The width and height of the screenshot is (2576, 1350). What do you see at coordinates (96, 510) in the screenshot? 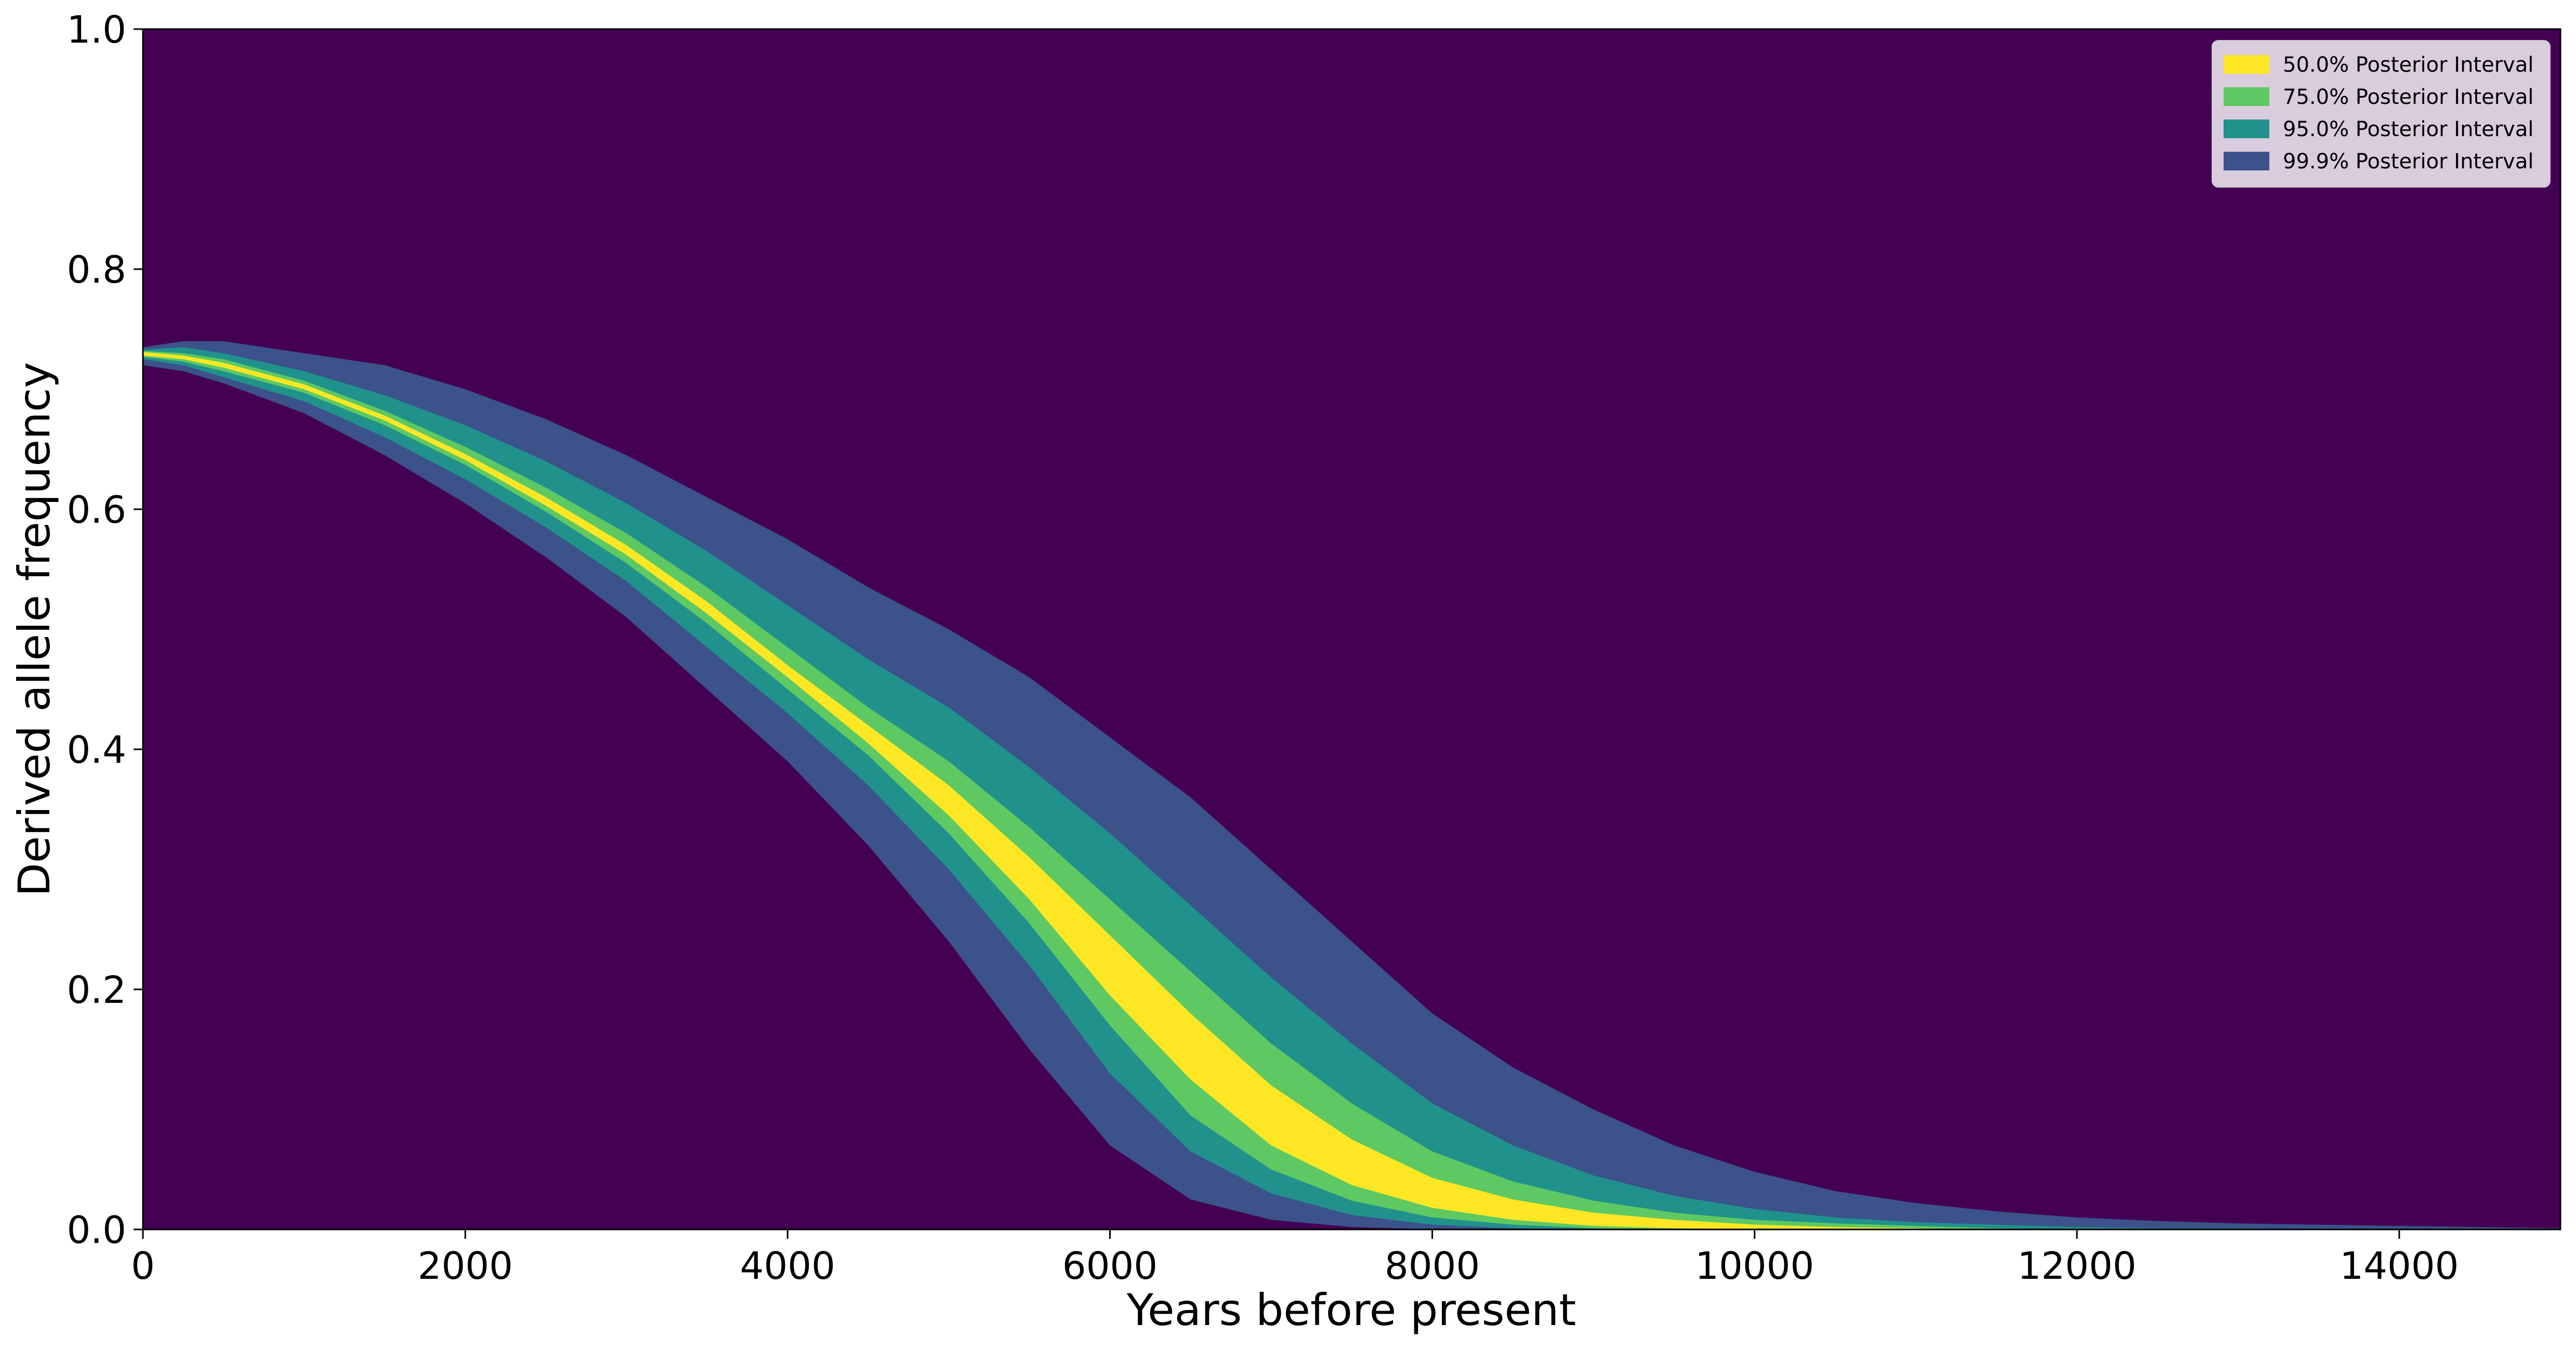
I see `y-tick-label: 0.6` at bounding box center [96, 510].